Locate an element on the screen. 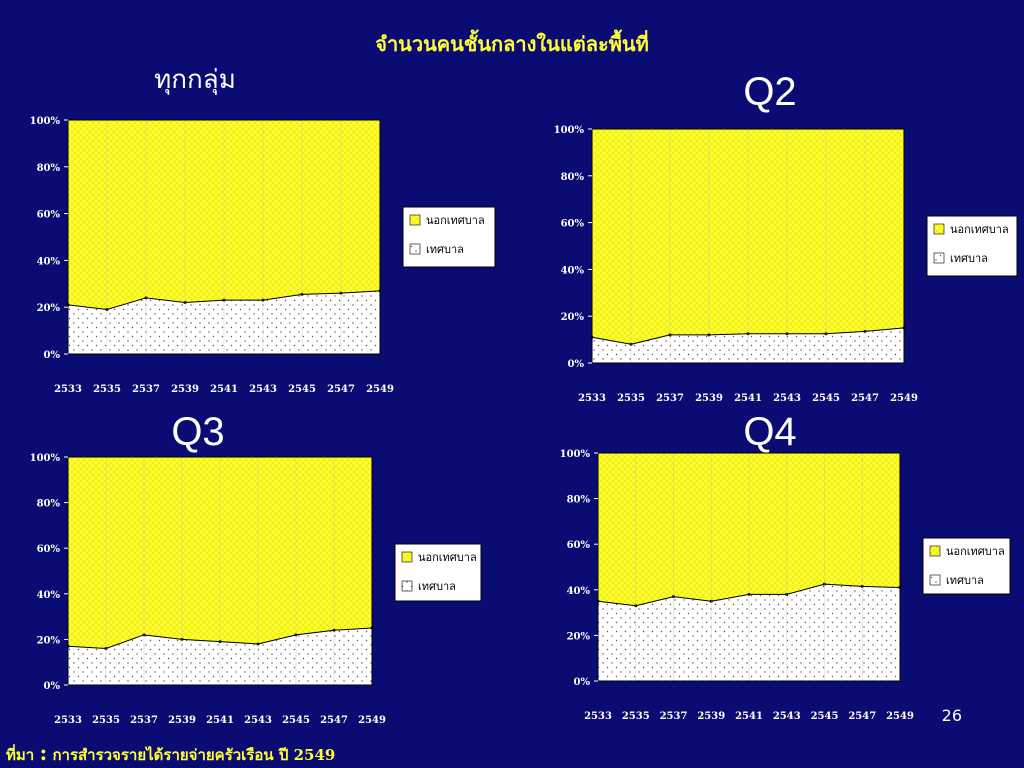  source-text: การสำรวจรายได้รายจ่ายครัวเรือน ปี 2549 is located at coordinates (194, 755).